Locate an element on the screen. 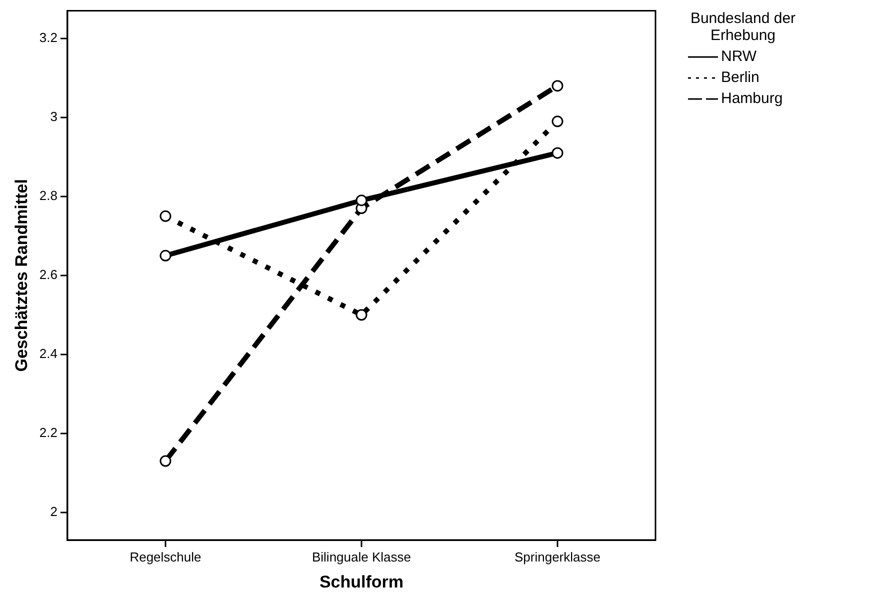  y-tick-label: 2.4 is located at coordinates (48, 353).